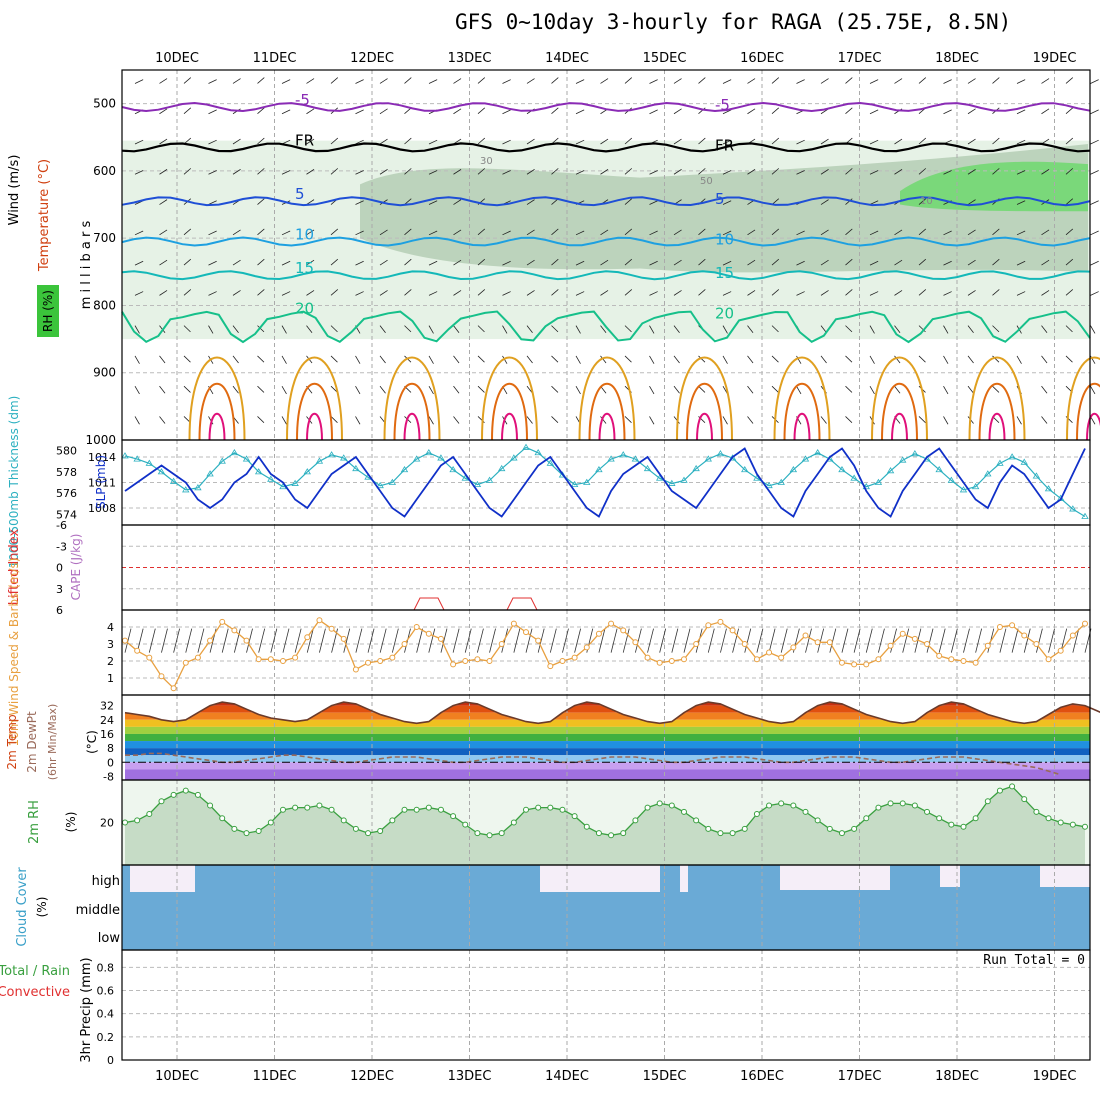 The height and width of the screenshot is (1100, 1100). What do you see at coordinates (42, 907) in the screenshot?
I see `cloud-unit: (%)` at bounding box center [42, 907].